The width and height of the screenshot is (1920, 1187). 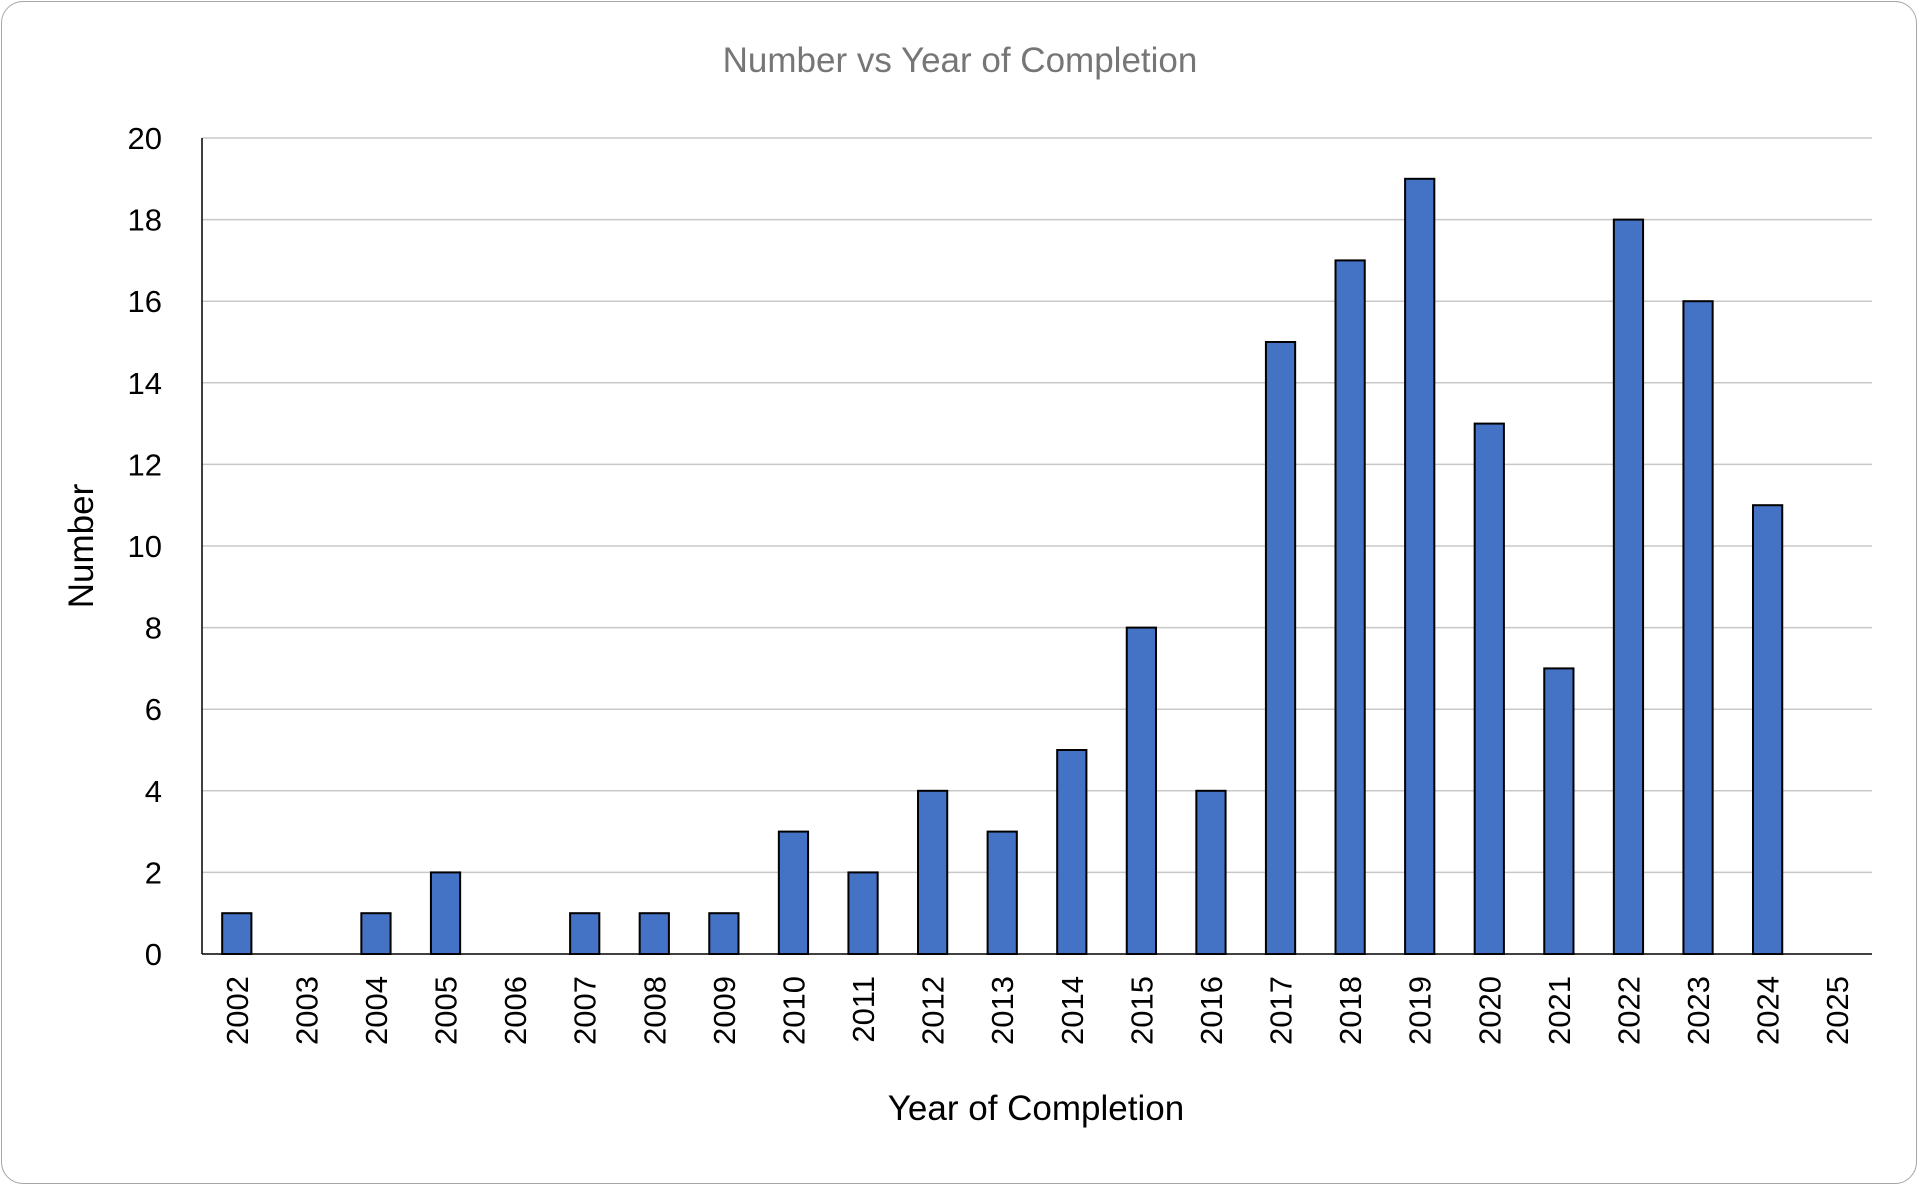 I want to click on x-tick-label: 2010, so click(x=793, y=1010).